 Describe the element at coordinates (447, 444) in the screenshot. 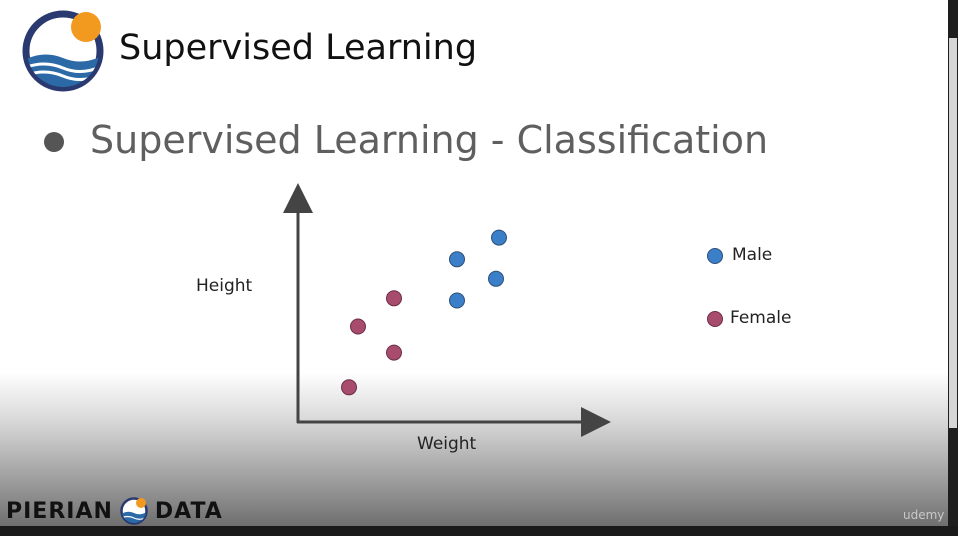

I see `x-axis-label: Weight` at that location.